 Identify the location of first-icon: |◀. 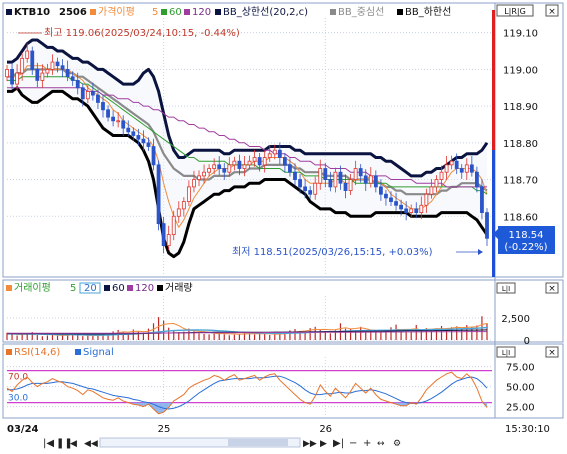
(48, 443).